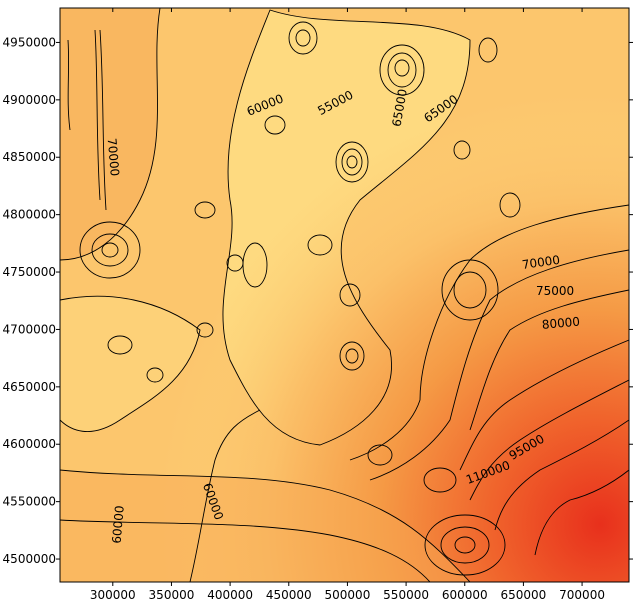 The image size is (637, 607). Describe the element at coordinates (29, 272) in the screenshot. I see `y-tick-label: 4750000` at that location.